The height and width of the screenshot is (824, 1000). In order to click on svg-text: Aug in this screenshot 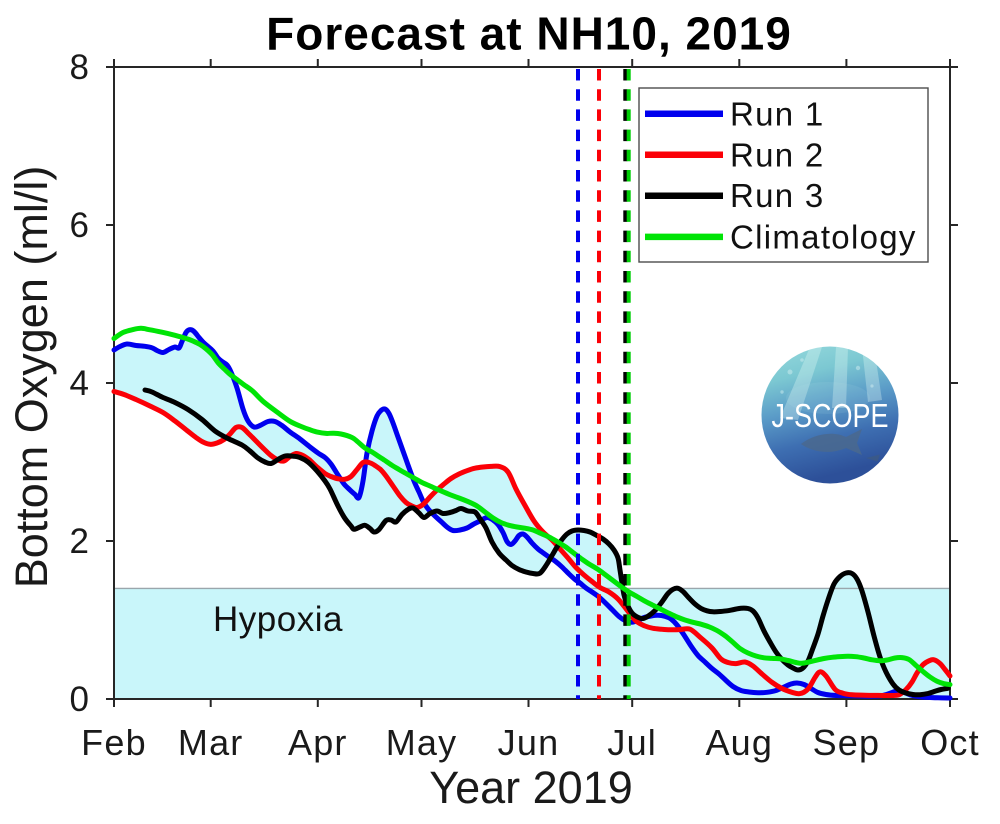, I will do `click(739, 742)`.